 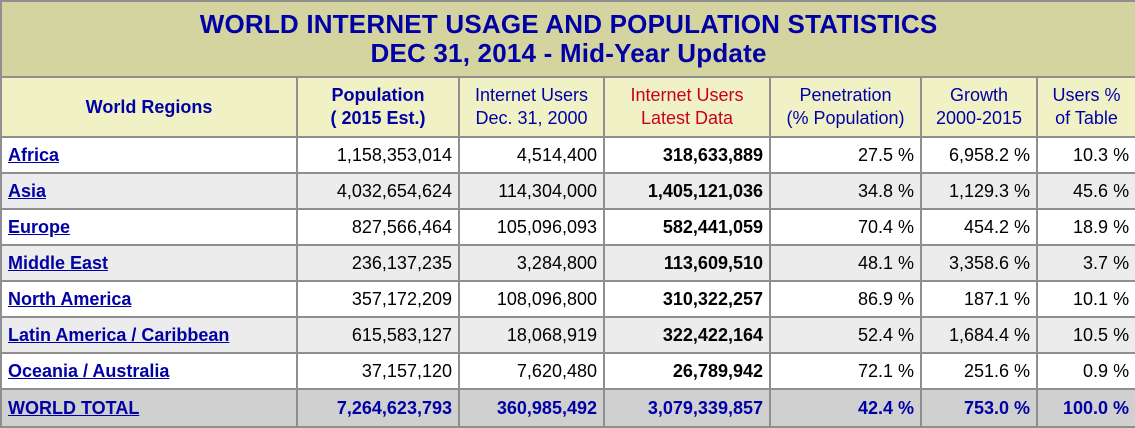 I want to click on growth-cell: 1,129.3 %, so click(x=980, y=192).